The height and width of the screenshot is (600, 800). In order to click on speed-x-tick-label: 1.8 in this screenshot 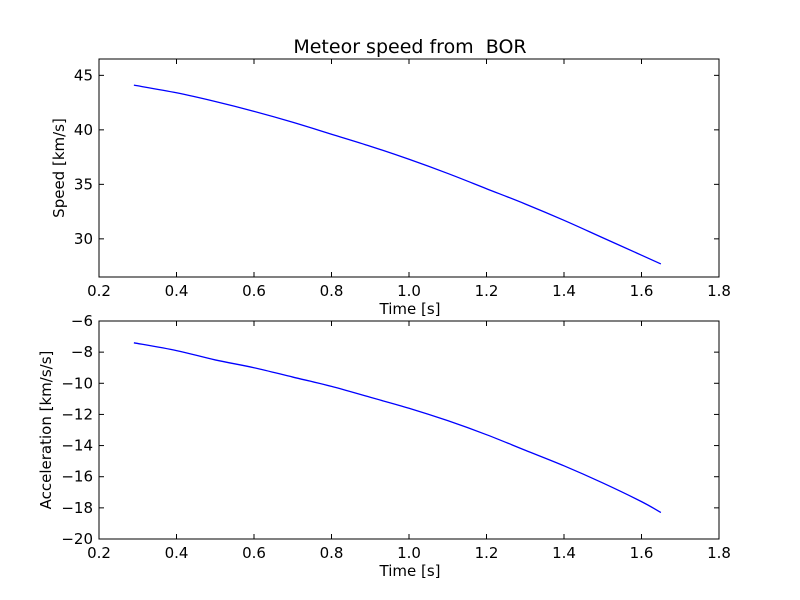, I will do `click(719, 291)`.